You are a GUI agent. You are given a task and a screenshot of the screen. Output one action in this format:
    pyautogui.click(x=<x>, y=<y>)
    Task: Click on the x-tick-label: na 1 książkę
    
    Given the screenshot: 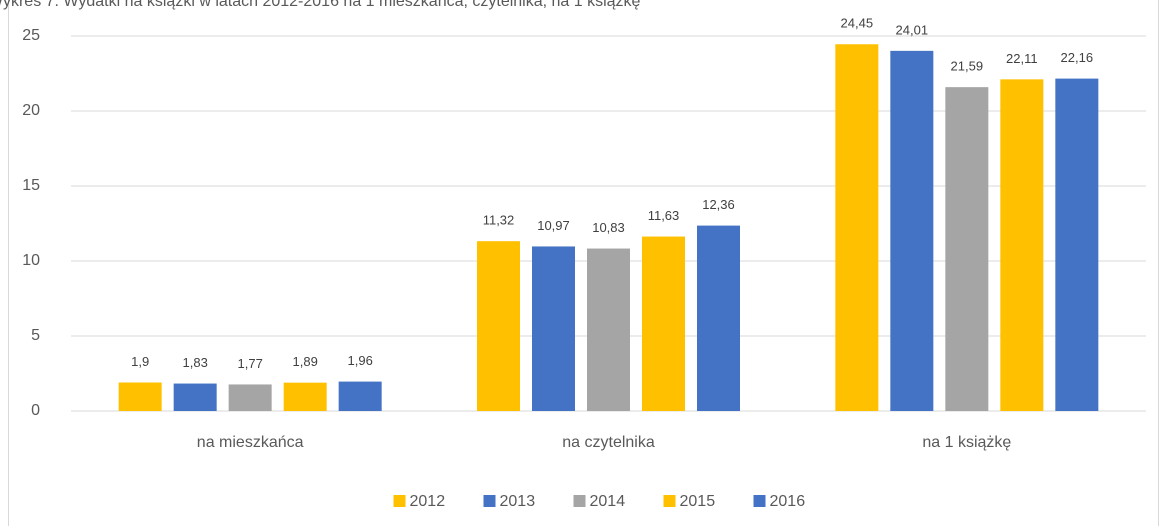 What is the action you would take?
    pyautogui.click(x=966, y=442)
    